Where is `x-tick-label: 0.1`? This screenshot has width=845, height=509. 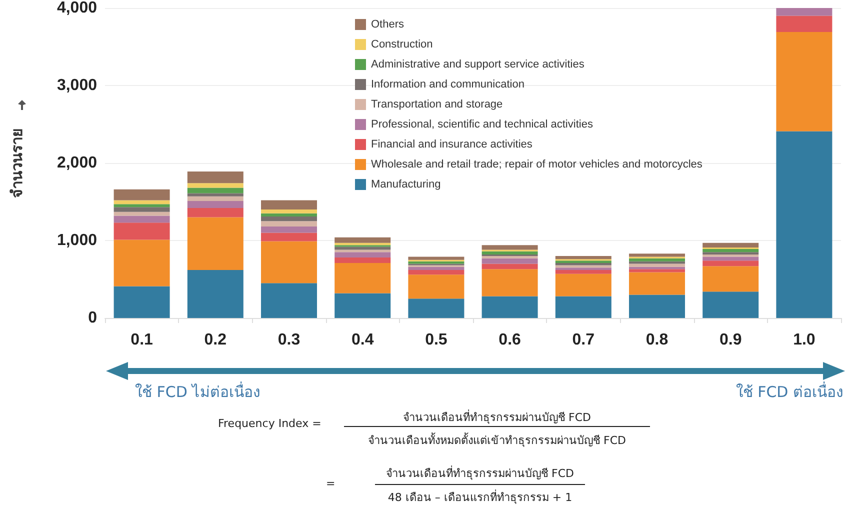 x-tick-label: 0.1 is located at coordinates (142, 340).